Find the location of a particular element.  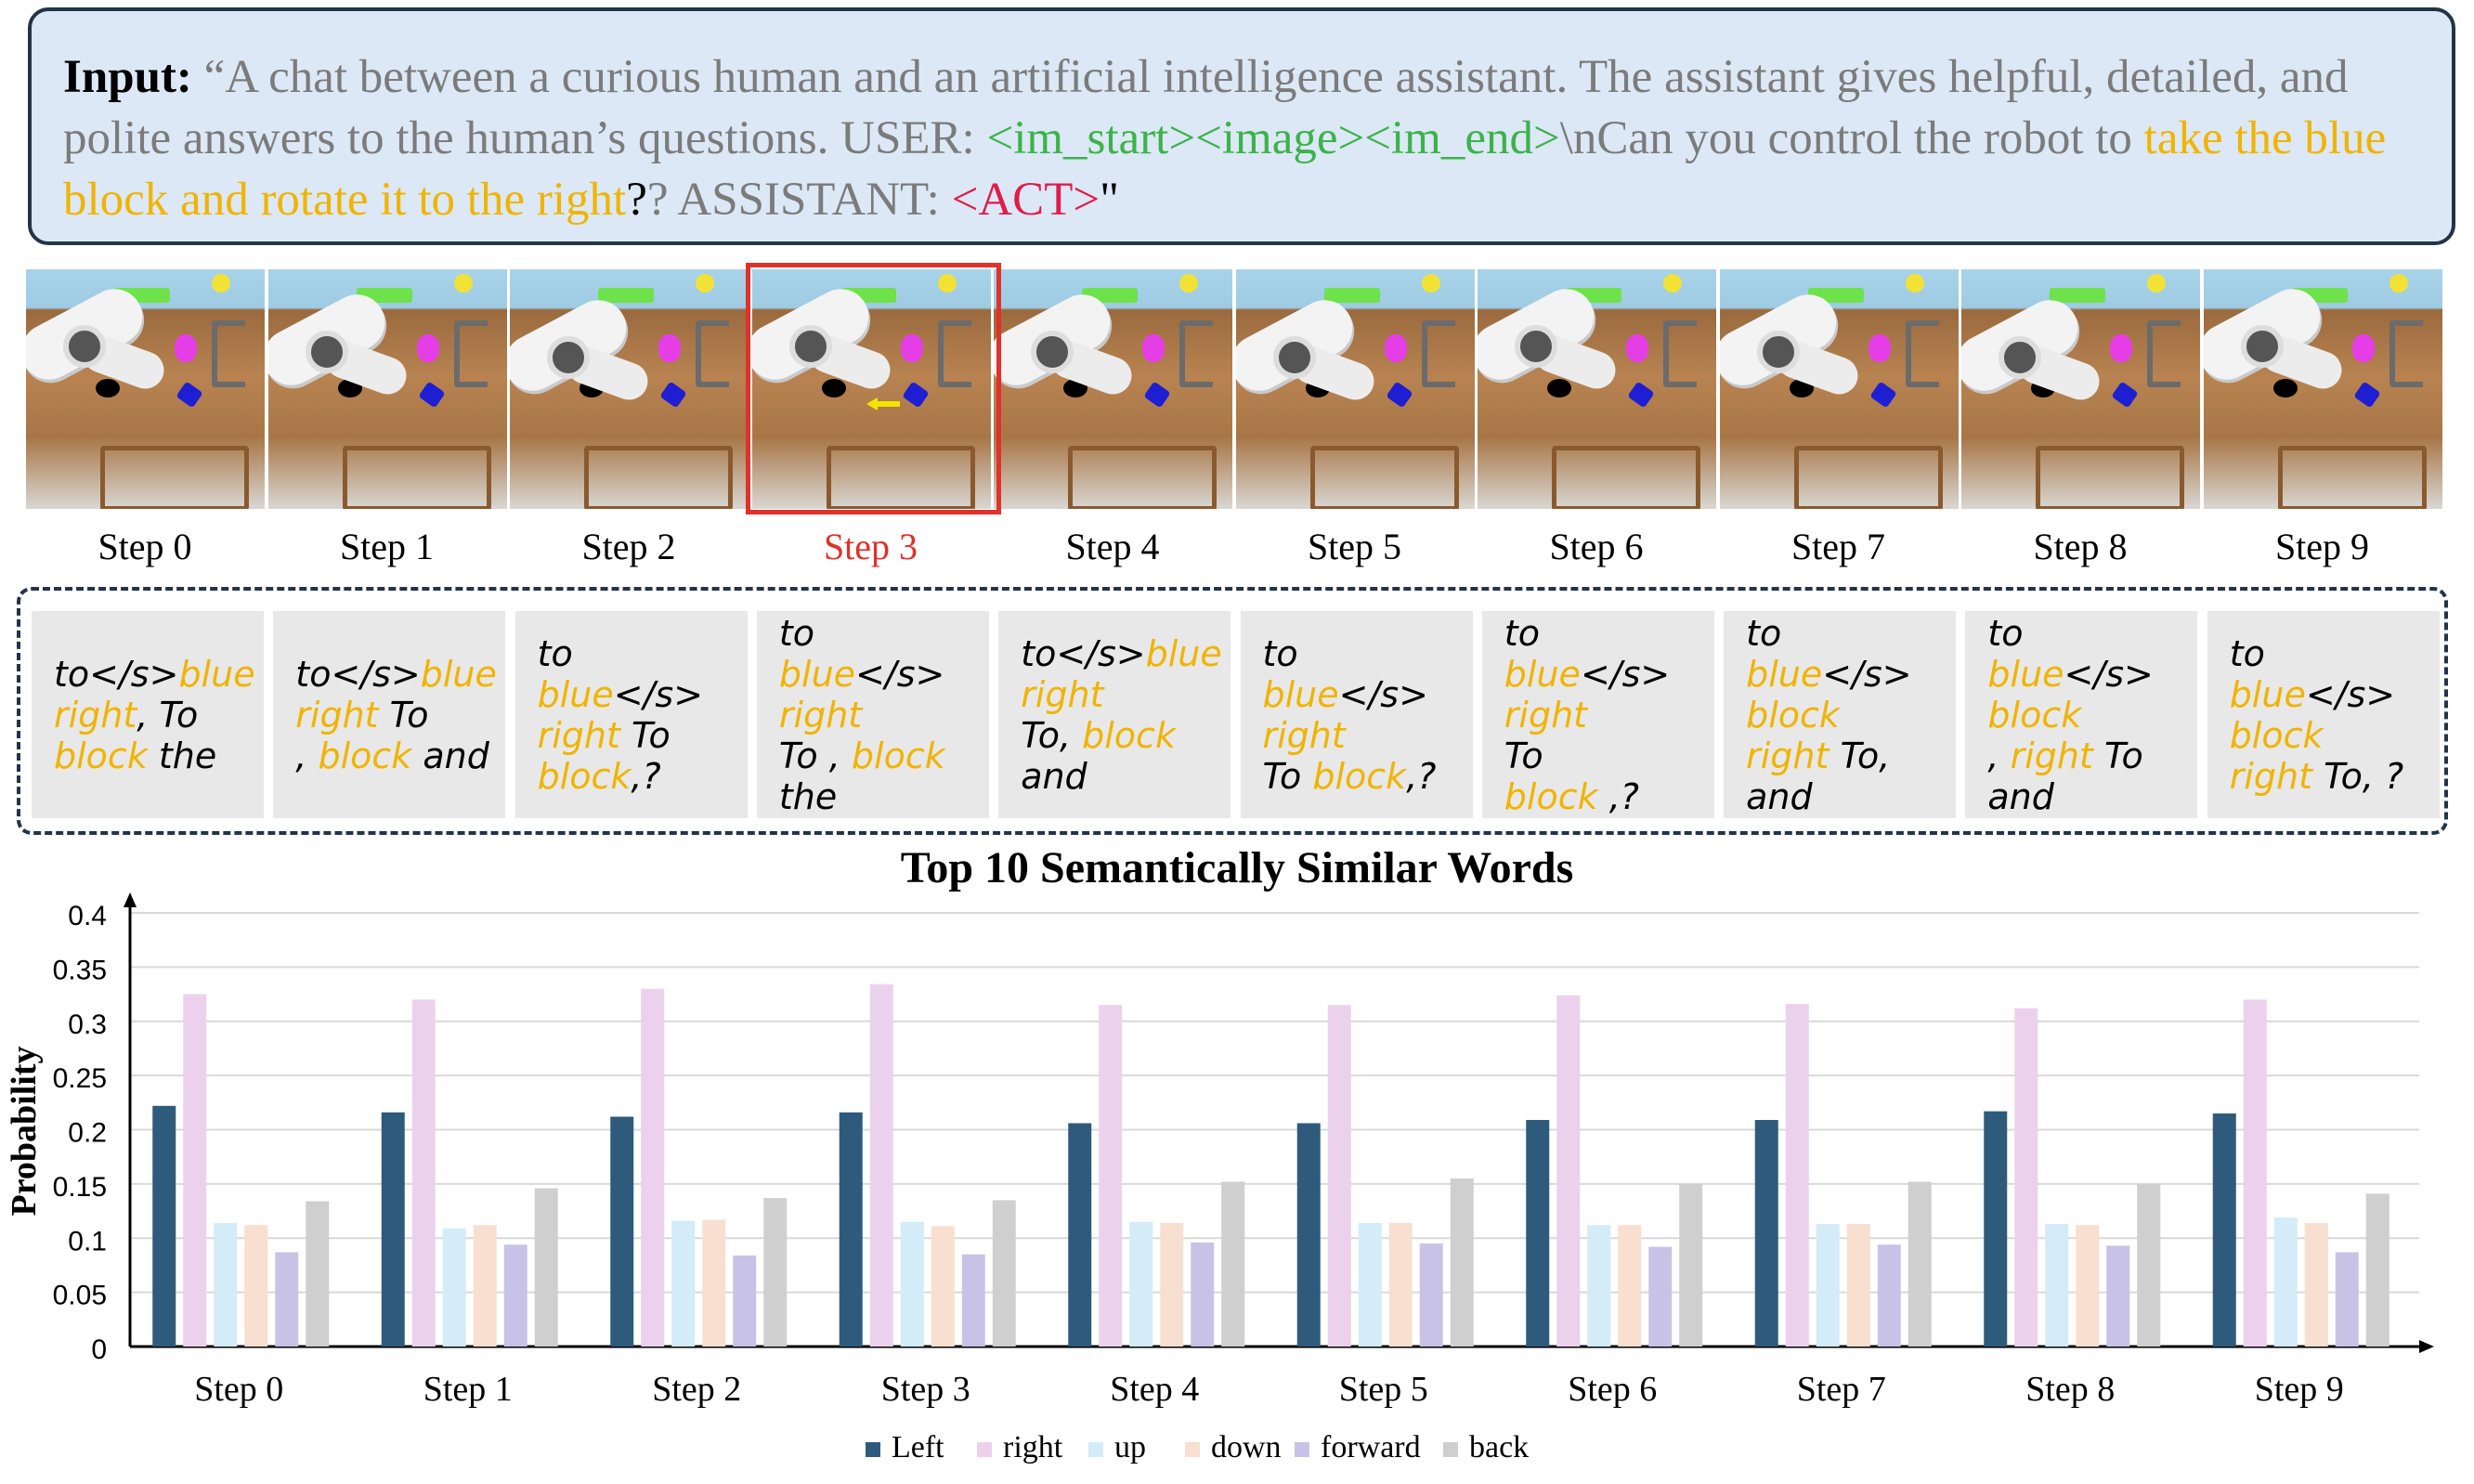

word-card-line: , right To is located at coordinates (2092, 755).